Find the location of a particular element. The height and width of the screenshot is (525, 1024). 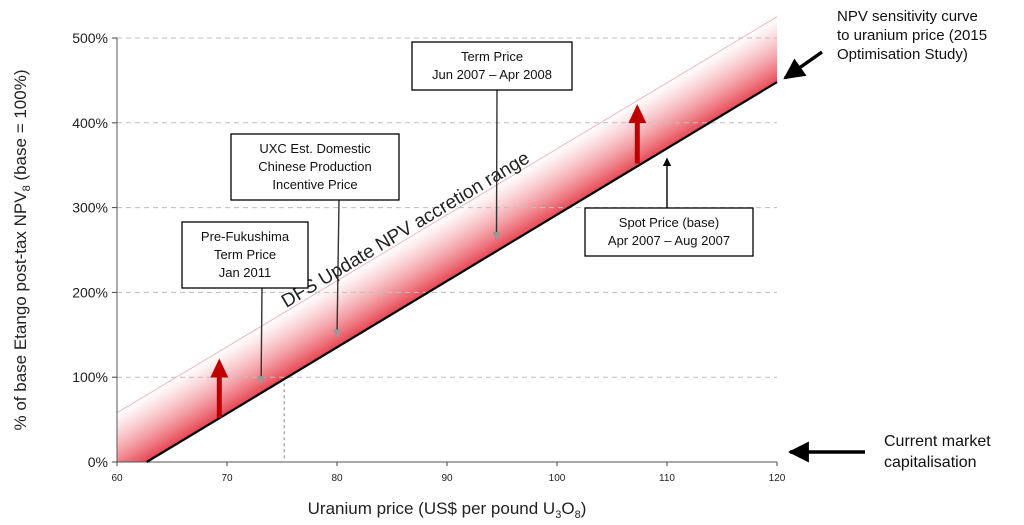

x-tick-label: 110 is located at coordinates (667, 478).